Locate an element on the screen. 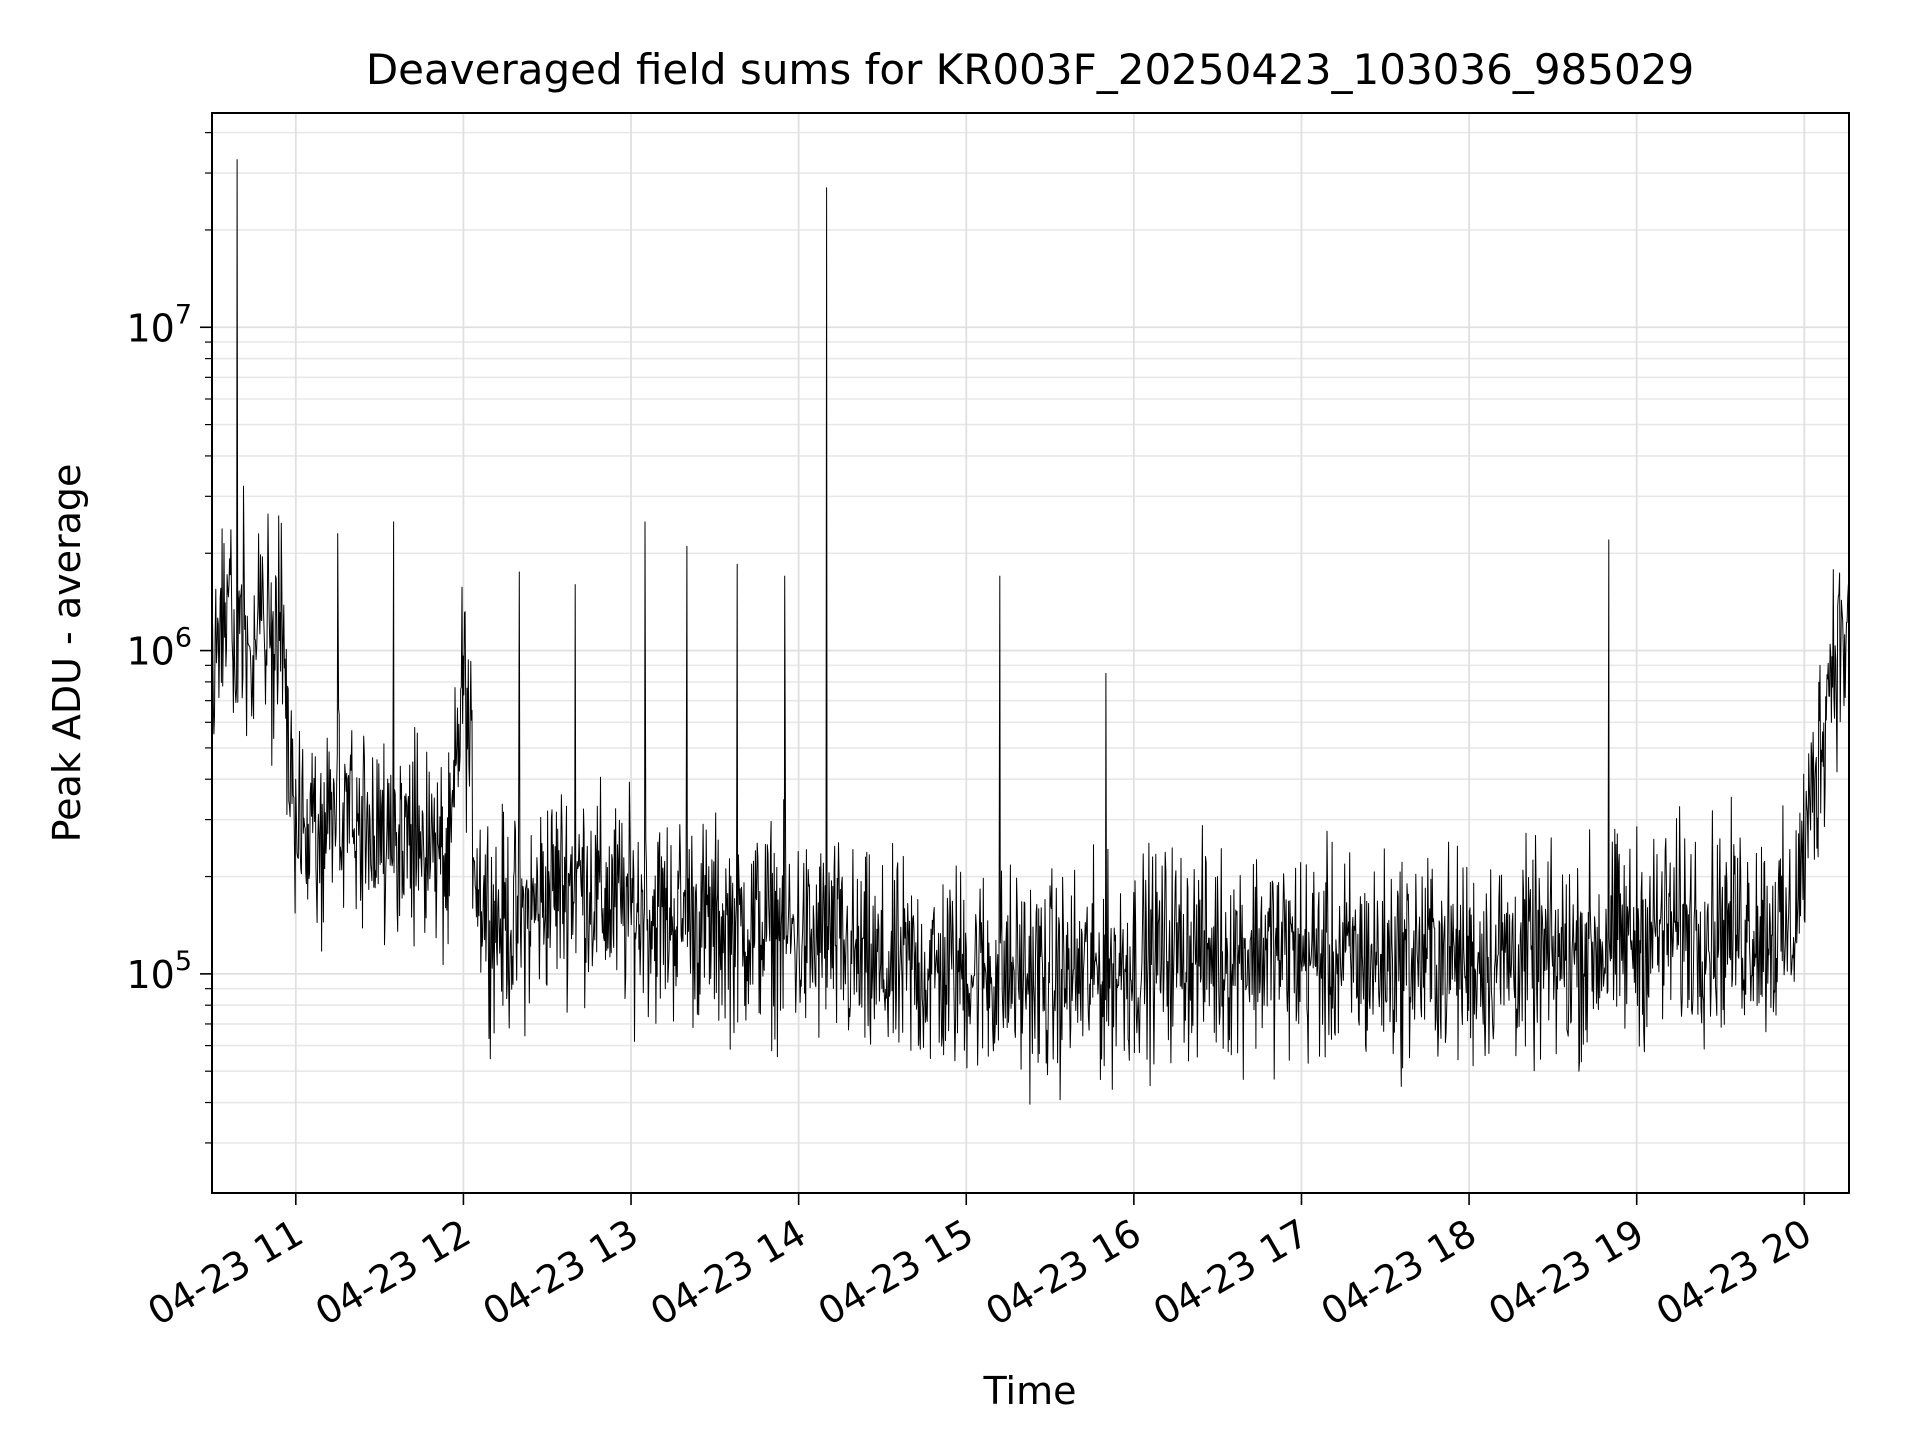  y-tick-label: 10⁶ is located at coordinates (159, 648).